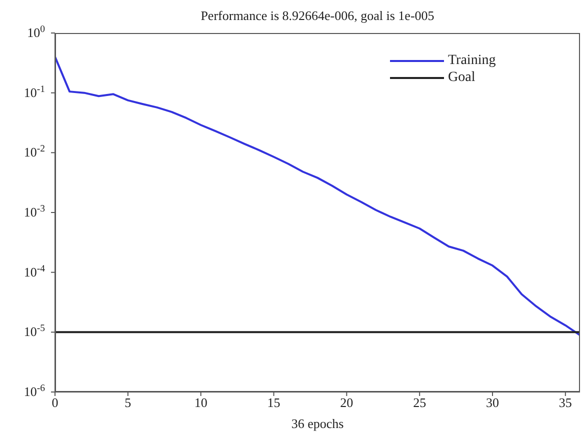 The height and width of the screenshot is (434, 588). I want to click on x-axis-title: 36 epochs, so click(317, 423).